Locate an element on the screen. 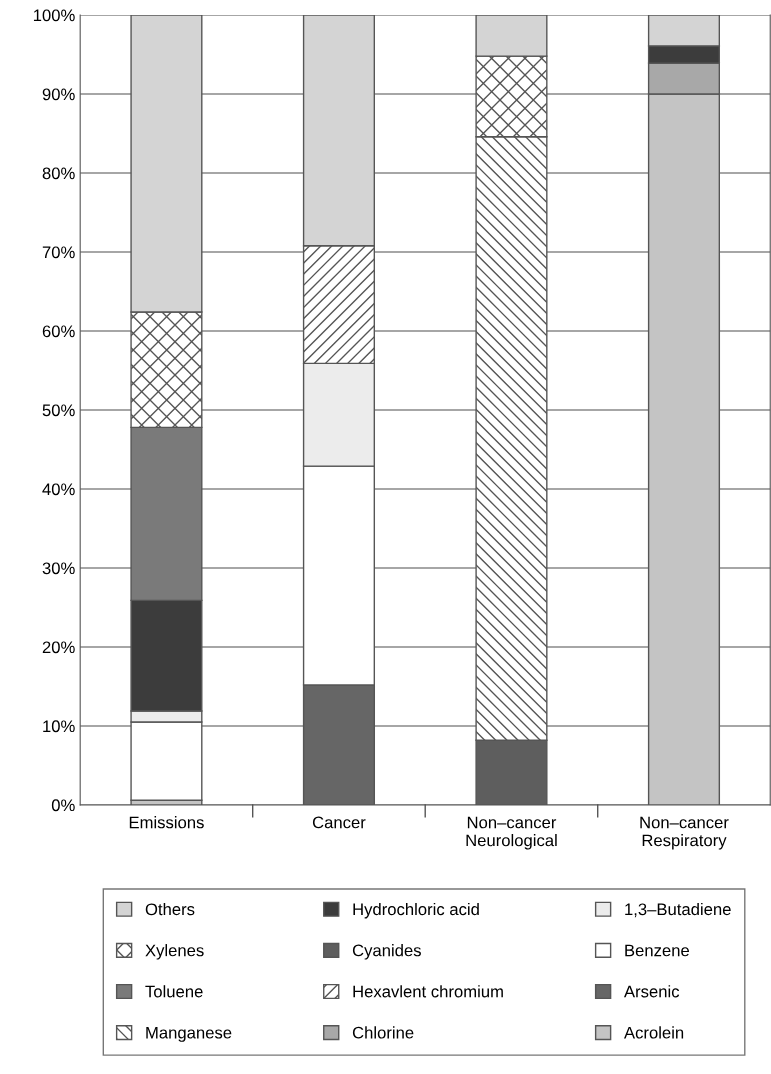 Image resolution: width=771 pixels, height=1074 pixels. legend-label: Hydrochloric acid is located at coordinates (416, 910).